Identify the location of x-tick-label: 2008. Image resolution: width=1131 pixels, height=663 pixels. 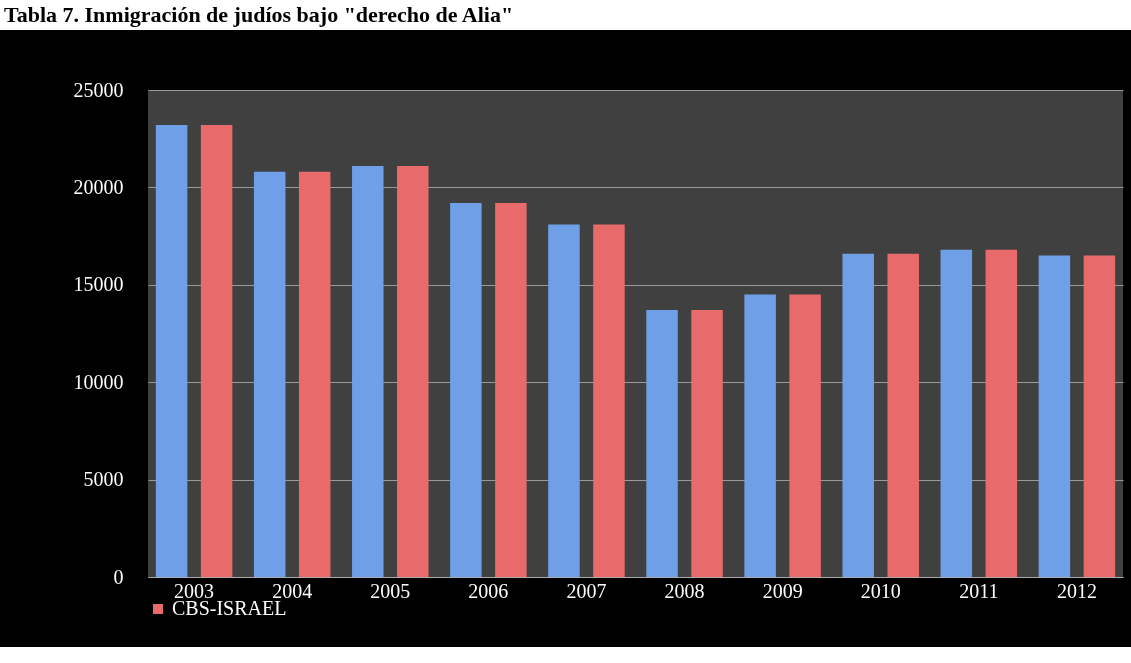
(684, 590).